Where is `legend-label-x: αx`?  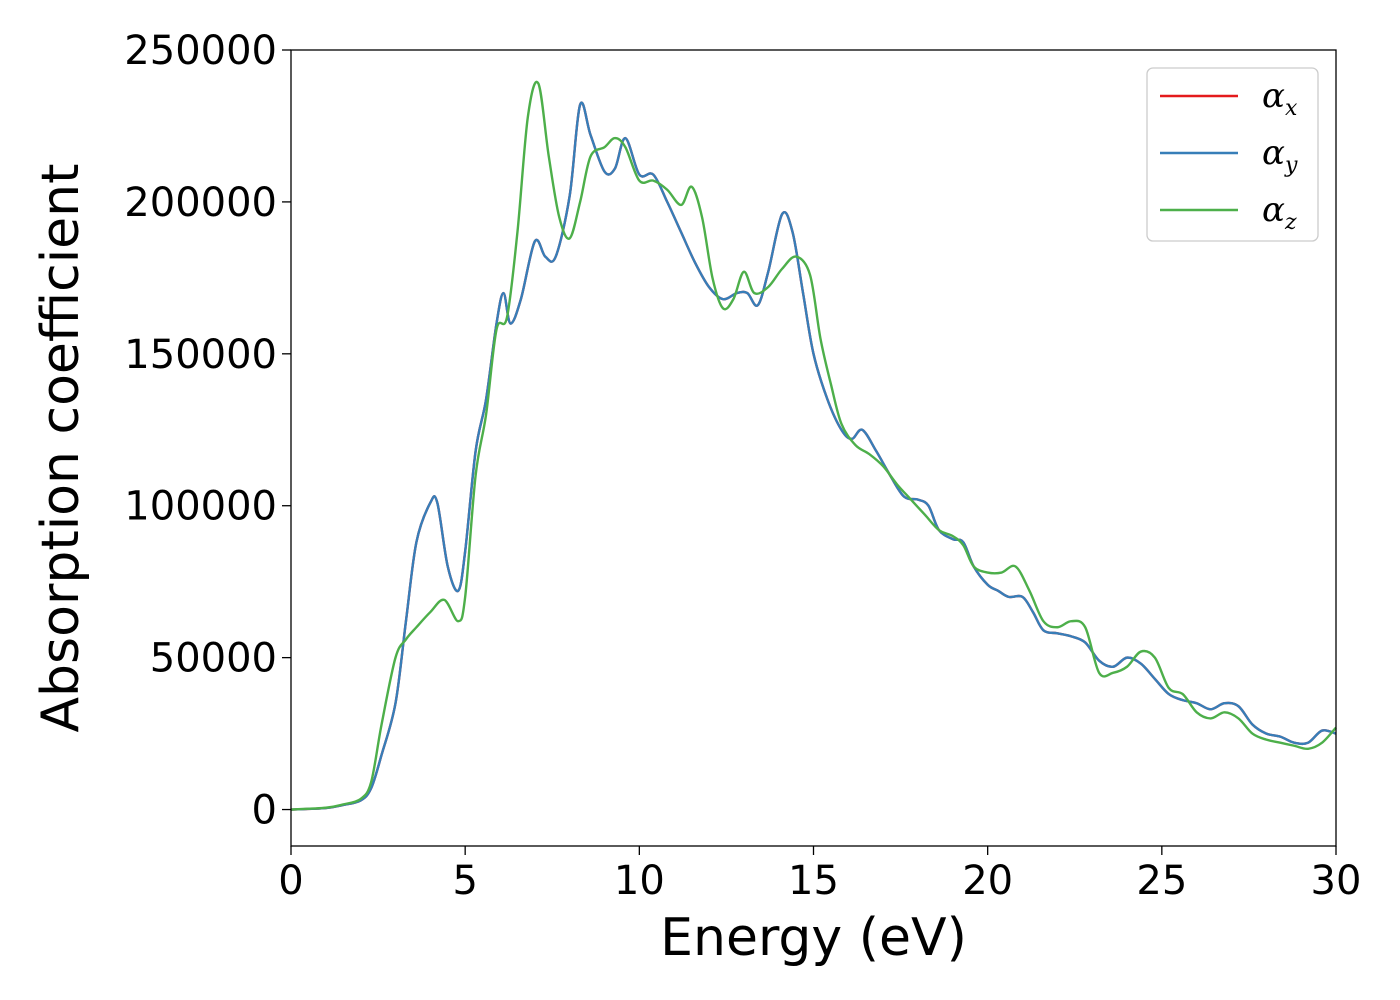 legend-label-x: αx is located at coordinates (1280, 98).